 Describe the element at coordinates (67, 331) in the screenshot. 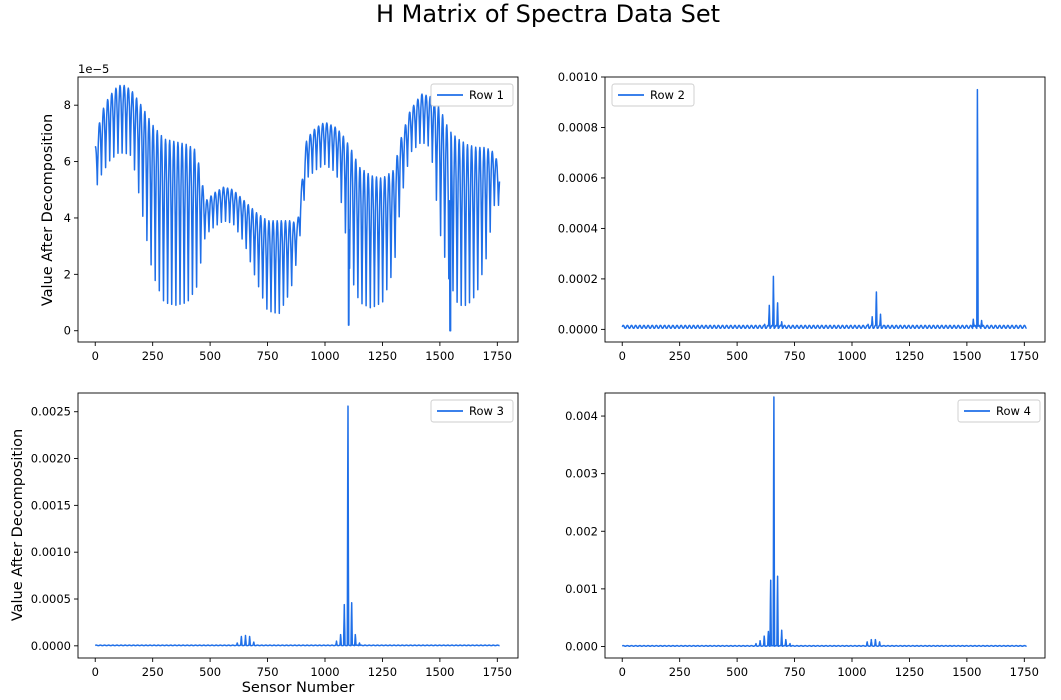

I see `y-tick-label: 0` at that location.